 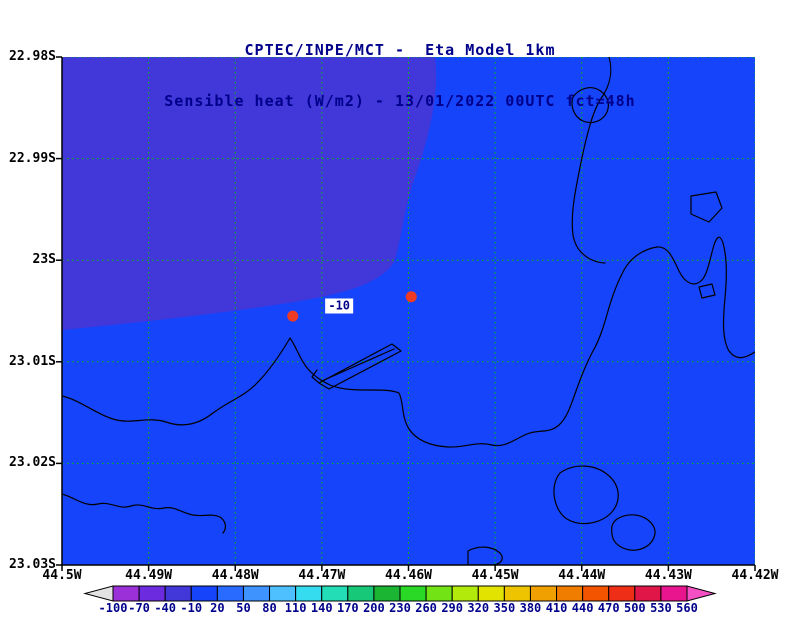 What do you see at coordinates (32, 564) in the screenshot?
I see `y-axis-label: 23.03S` at bounding box center [32, 564].